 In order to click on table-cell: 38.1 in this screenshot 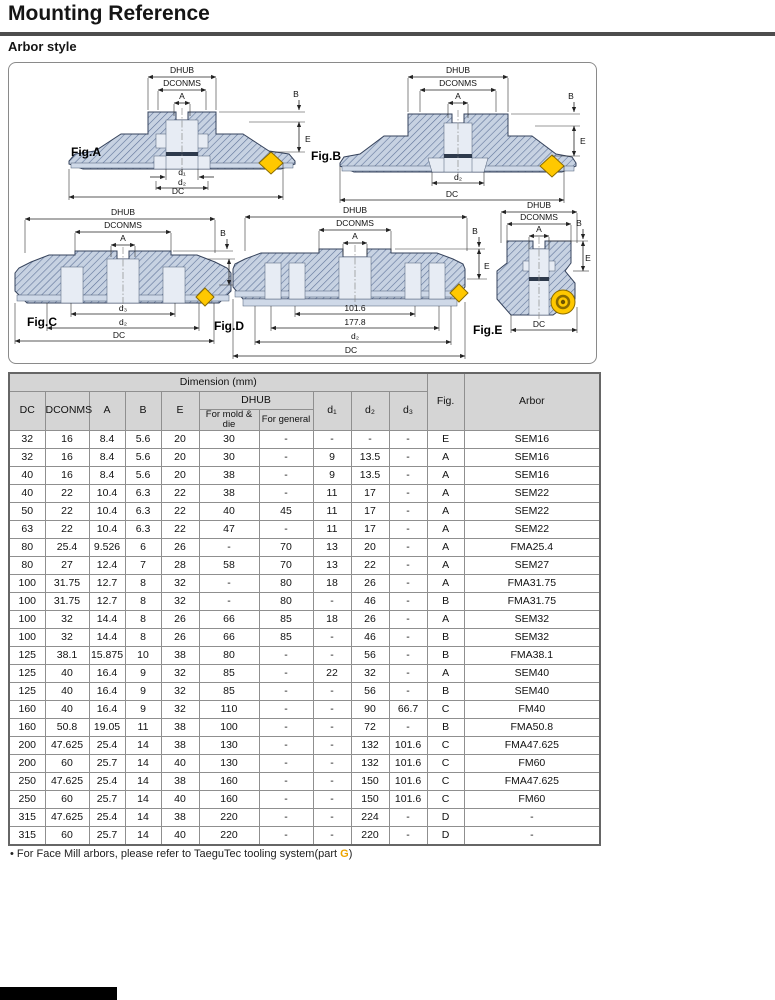, I will do `click(67, 655)`.